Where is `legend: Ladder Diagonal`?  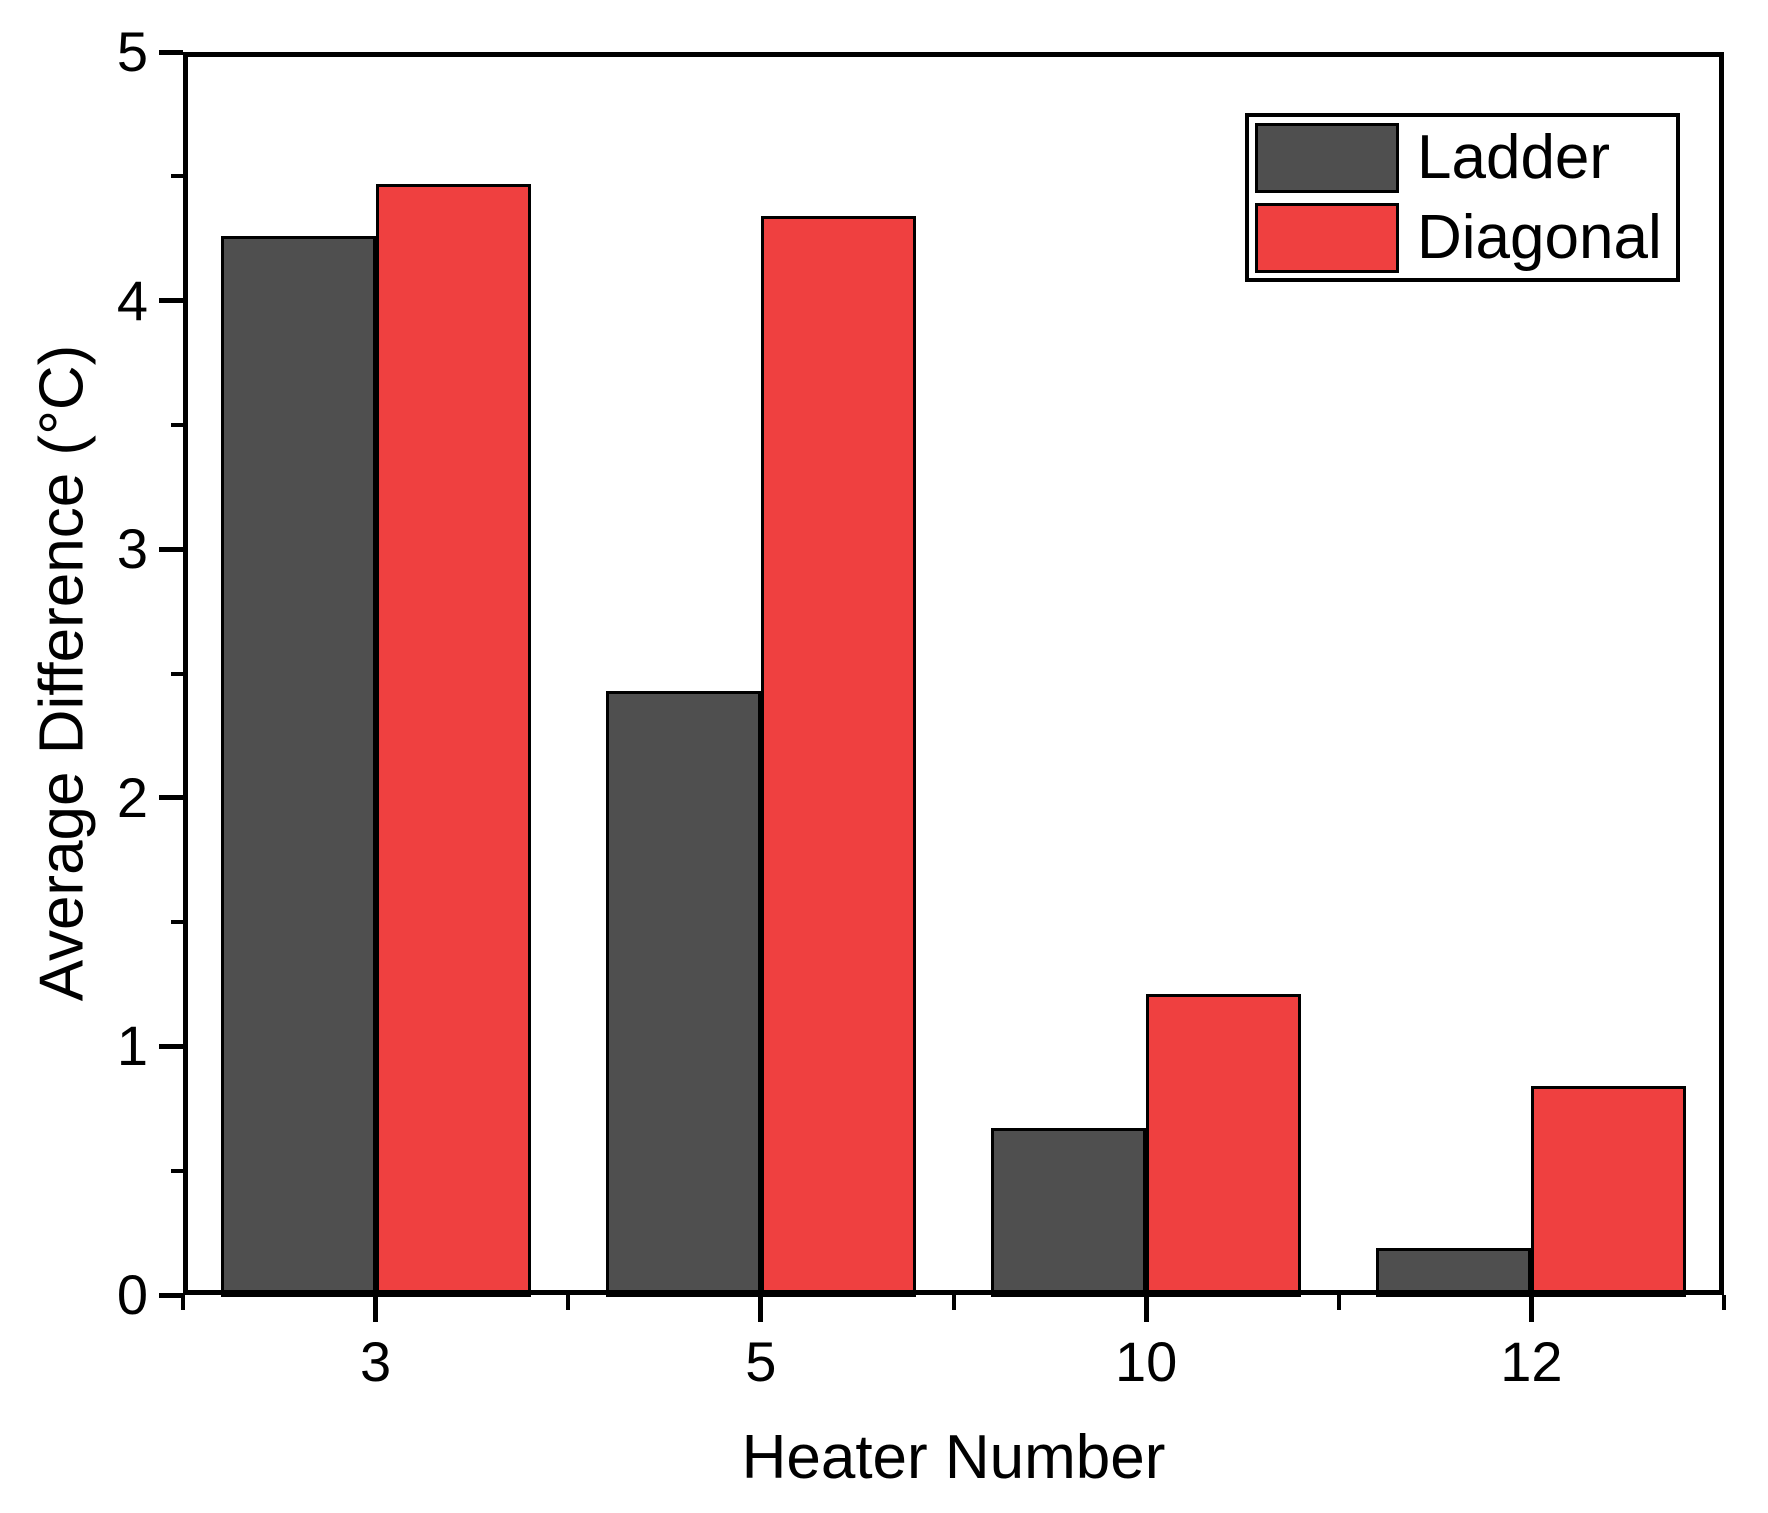 legend: Ladder Diagonal is located at coordinates (1462, 197).